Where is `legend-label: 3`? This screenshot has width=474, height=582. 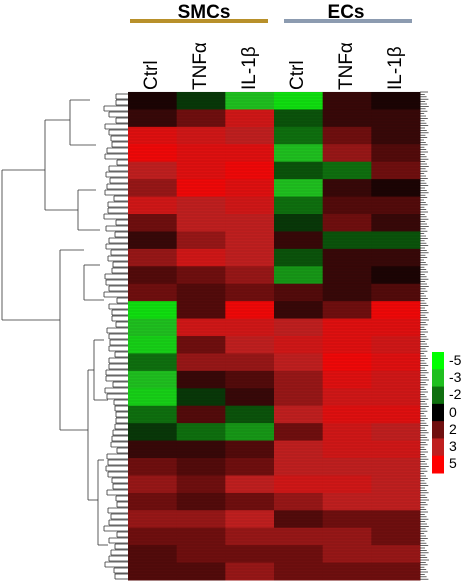
legend-label: 3 is located at coordinates (453, 446).